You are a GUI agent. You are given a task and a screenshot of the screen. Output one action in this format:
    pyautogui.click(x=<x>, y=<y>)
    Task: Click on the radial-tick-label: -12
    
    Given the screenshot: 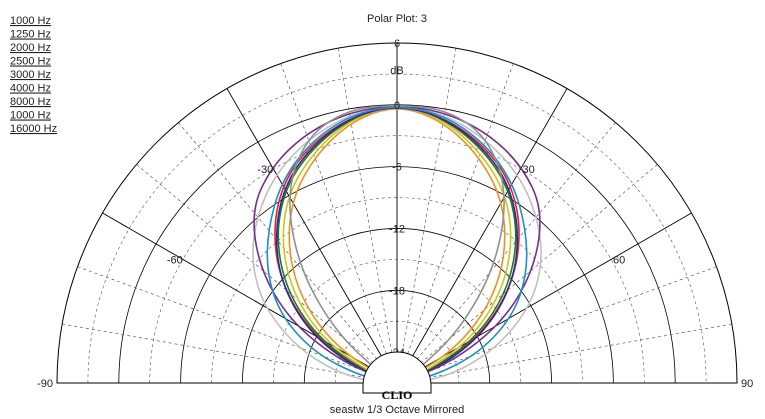 What is the action you would take?
    pyautogui.click(x=397, y=229)
    